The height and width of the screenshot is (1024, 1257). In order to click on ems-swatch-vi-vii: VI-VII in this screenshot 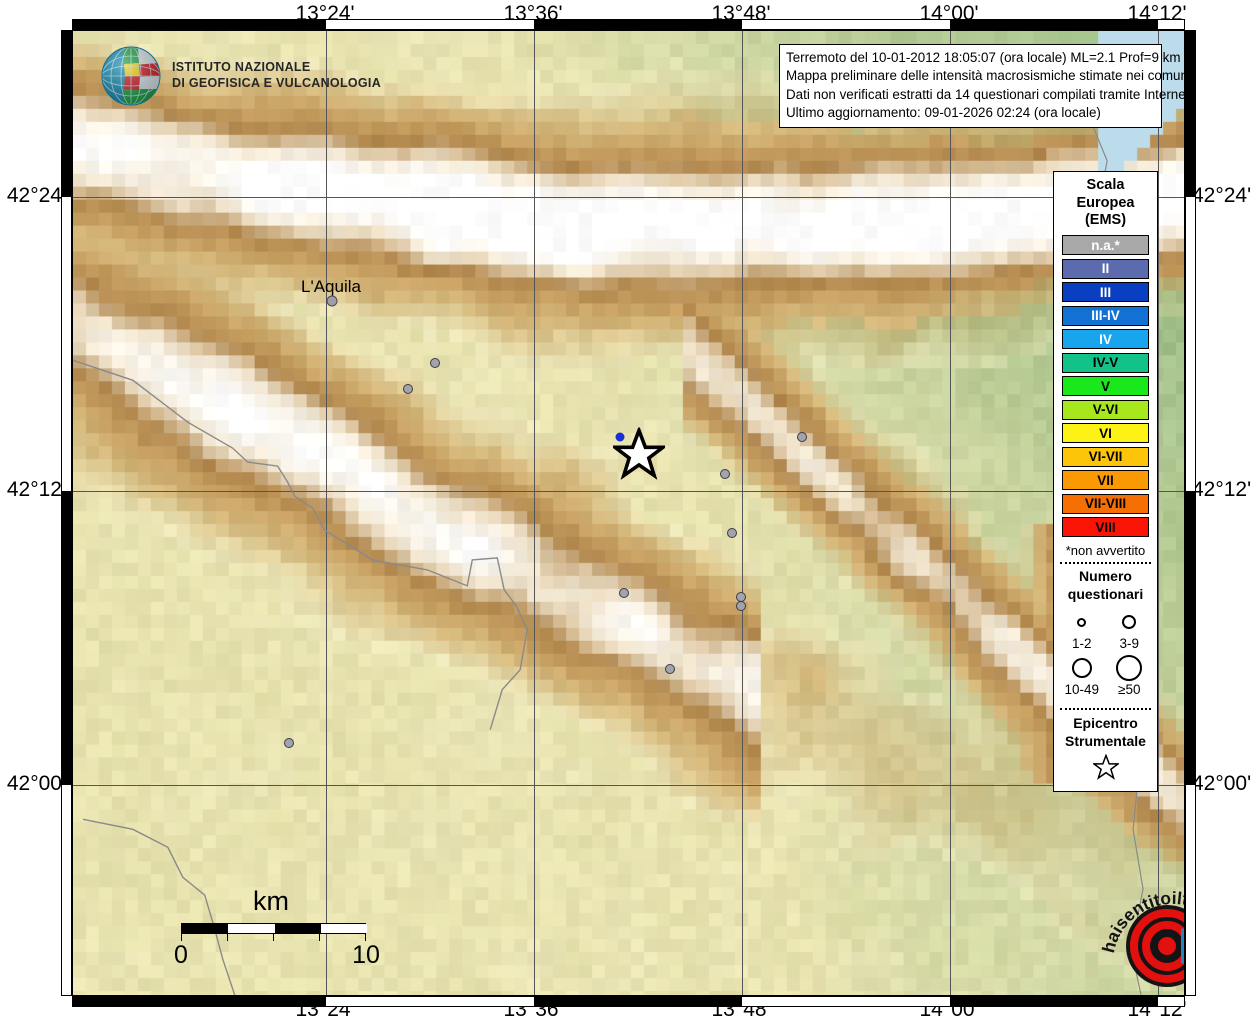, I will do `click(1105, 456)`.